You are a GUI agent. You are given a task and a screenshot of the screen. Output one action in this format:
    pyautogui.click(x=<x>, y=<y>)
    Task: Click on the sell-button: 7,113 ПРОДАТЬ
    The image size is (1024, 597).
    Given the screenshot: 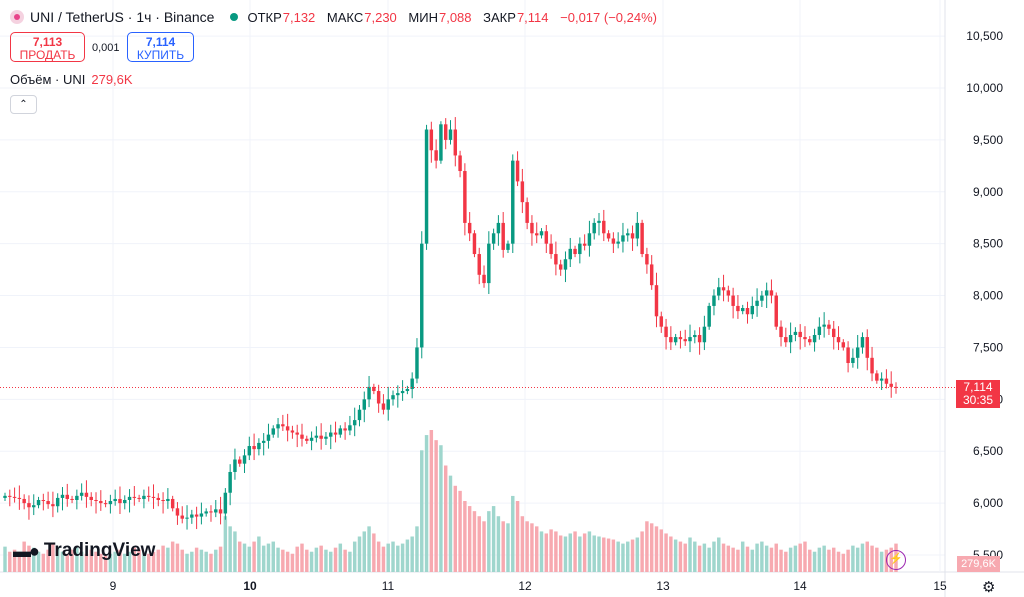 What is the action you would take?
    pyautogui.click(x=47, y=47)
    